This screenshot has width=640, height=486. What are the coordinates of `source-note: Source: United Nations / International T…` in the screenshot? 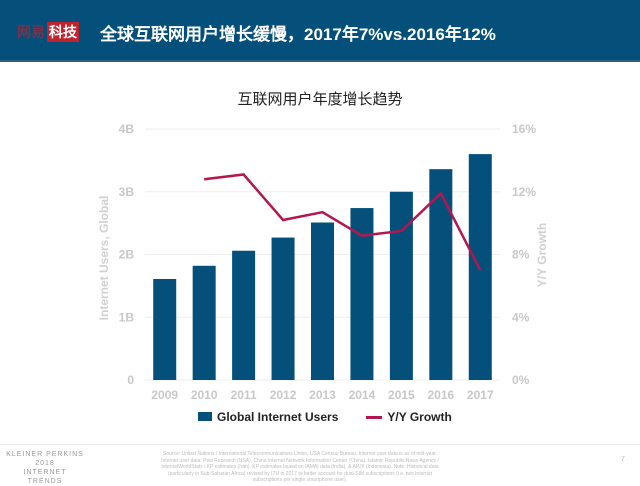 It's located at (300, 467).